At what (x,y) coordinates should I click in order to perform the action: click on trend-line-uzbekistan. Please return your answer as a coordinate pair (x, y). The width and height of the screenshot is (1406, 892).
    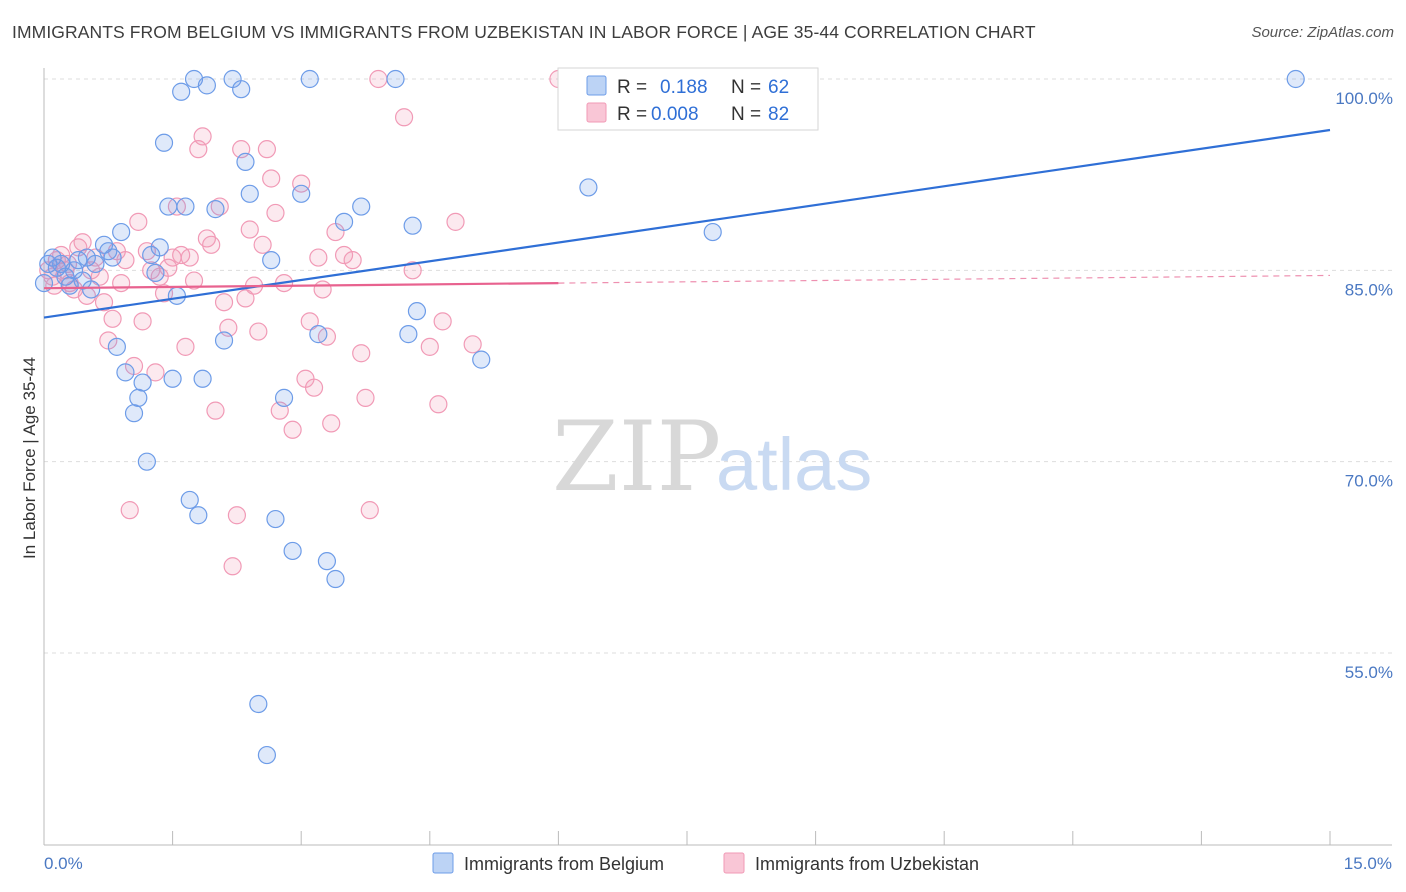
    Looking at the image, I should click on (301, 285).